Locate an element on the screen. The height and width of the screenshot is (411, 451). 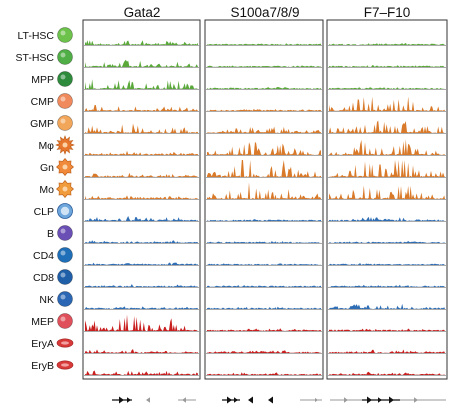
cell-icon-b is located at coordinates (65, 233).